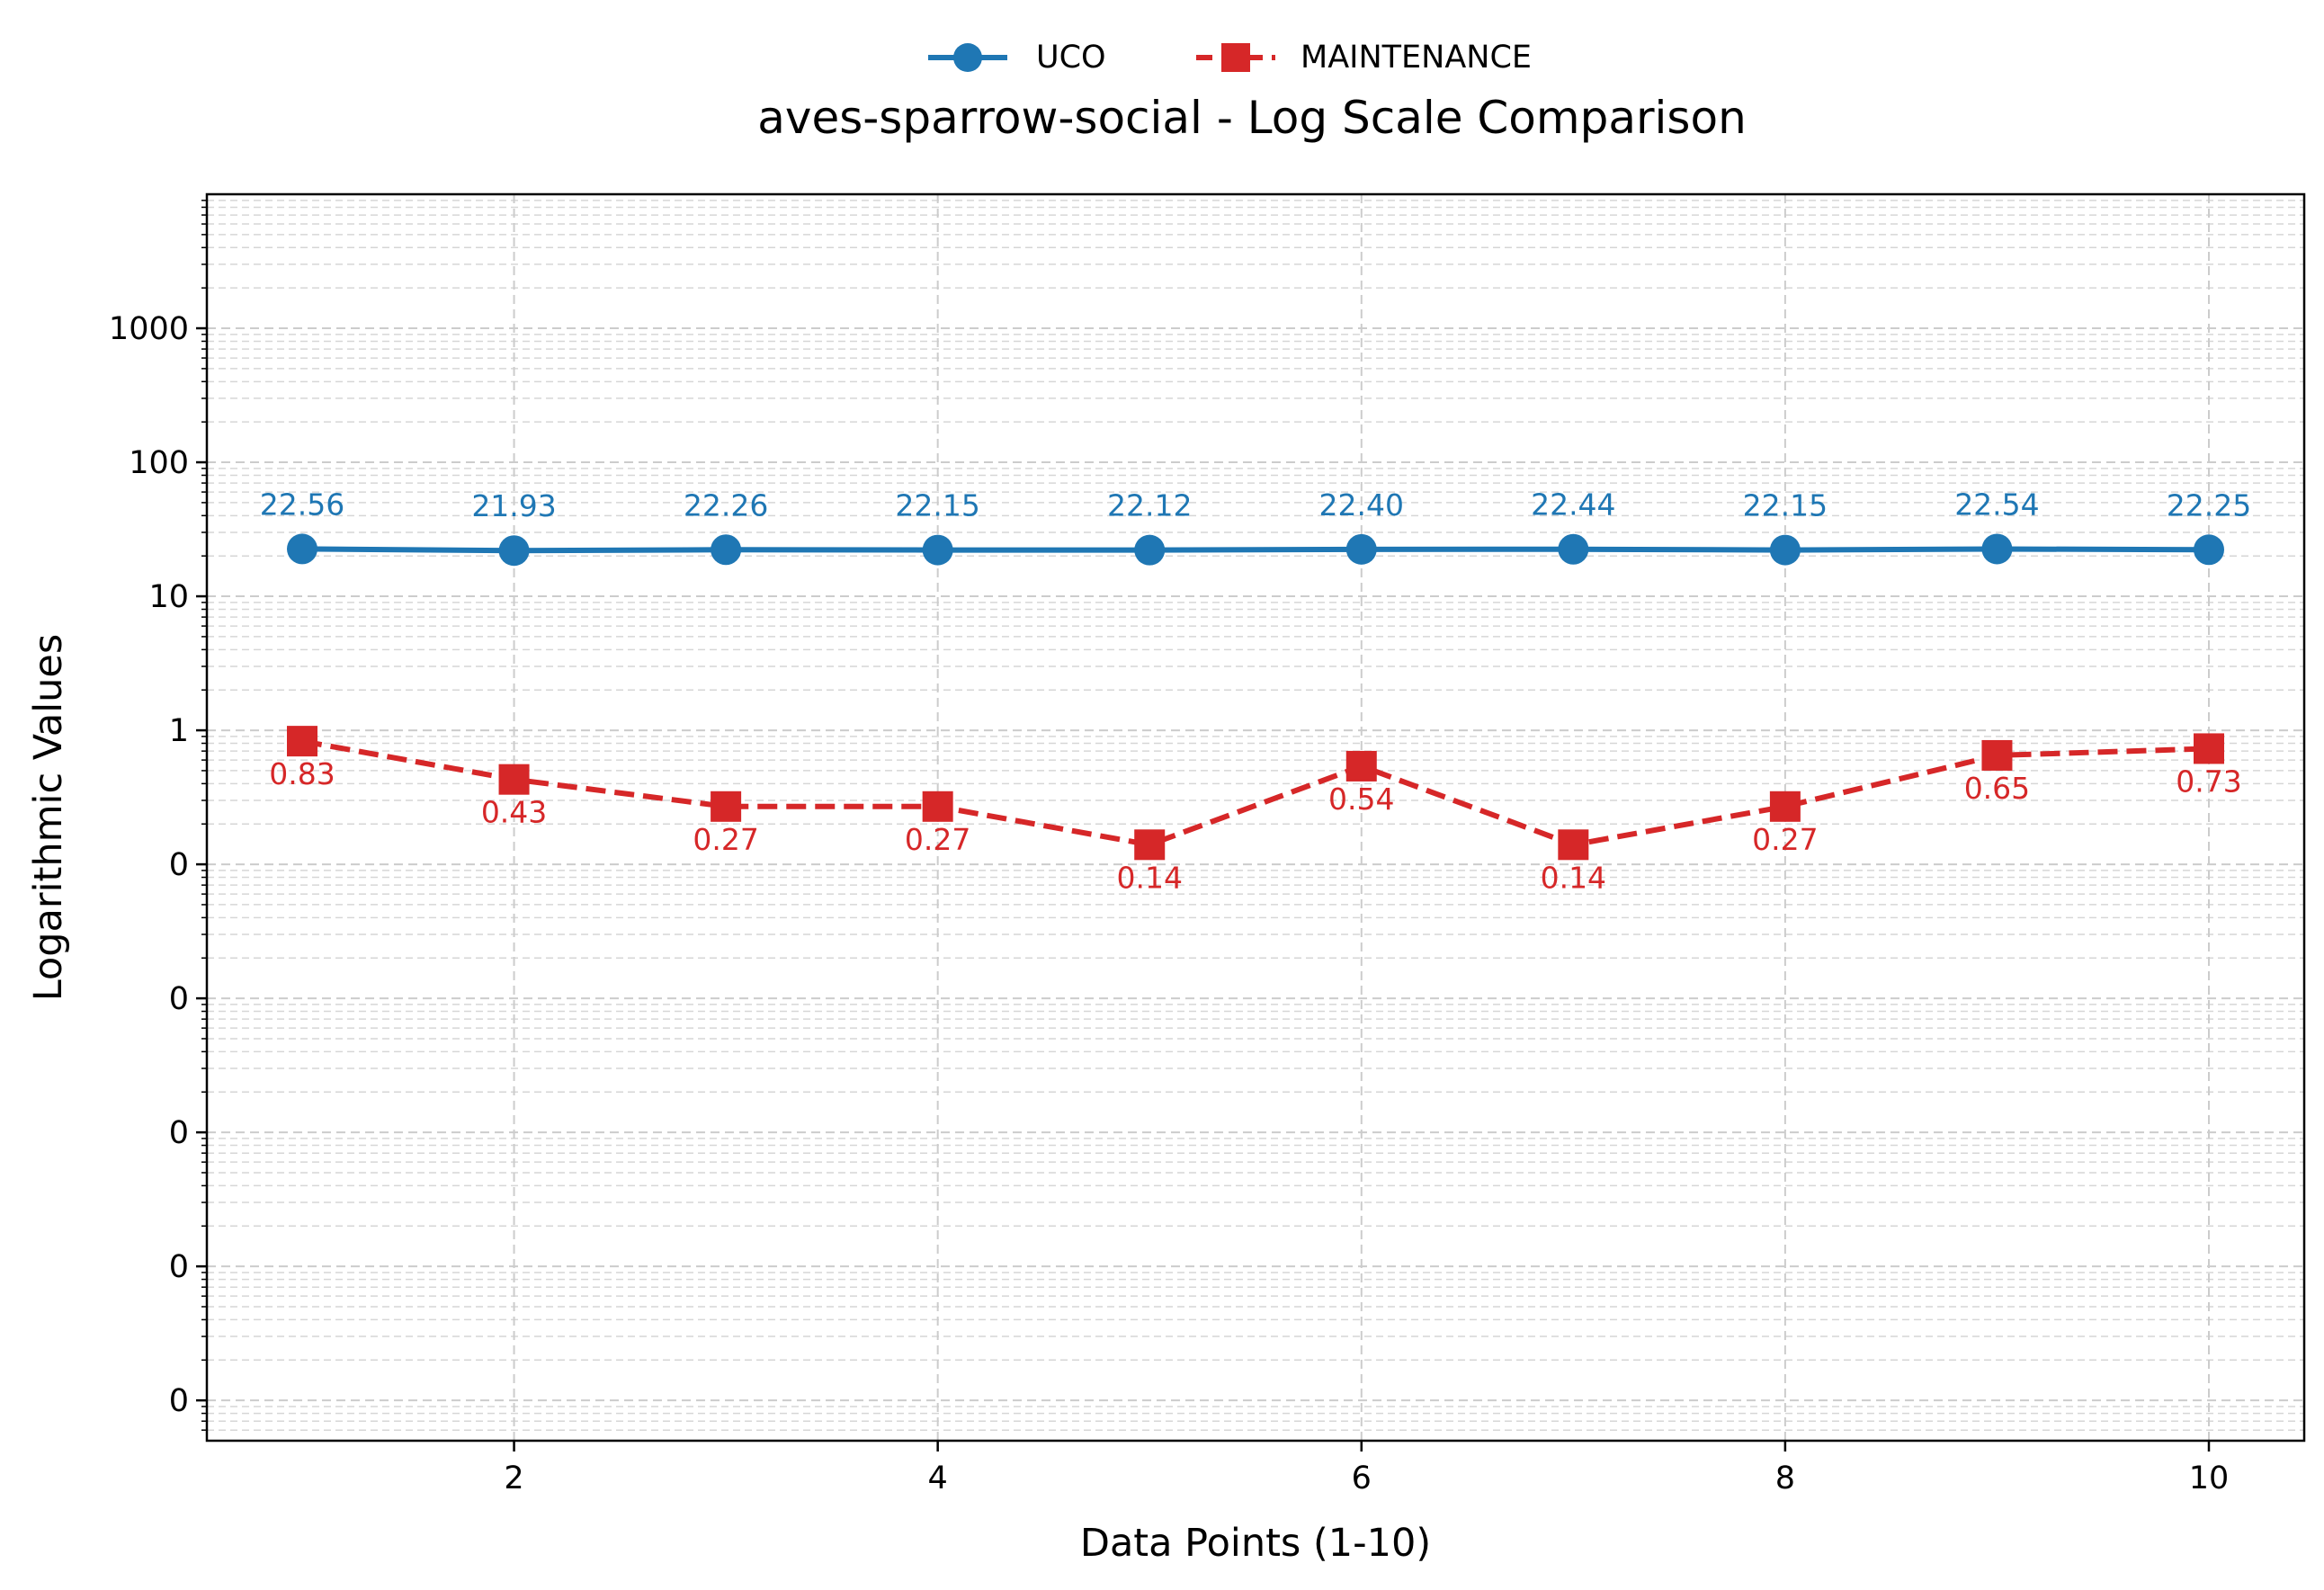  What do you see at coordinates (48, 818) in the screenshot?
I see `y-axis-label: Logarithmic Values` at bounding box center [48, 818].